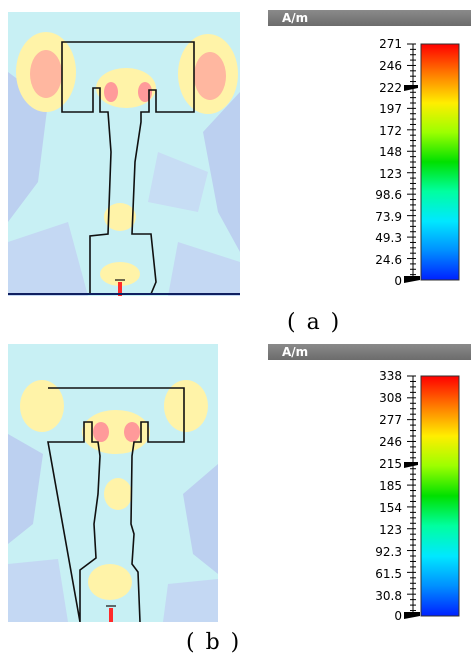  I want to click on tick-label: 24.6, so click(388, 260).